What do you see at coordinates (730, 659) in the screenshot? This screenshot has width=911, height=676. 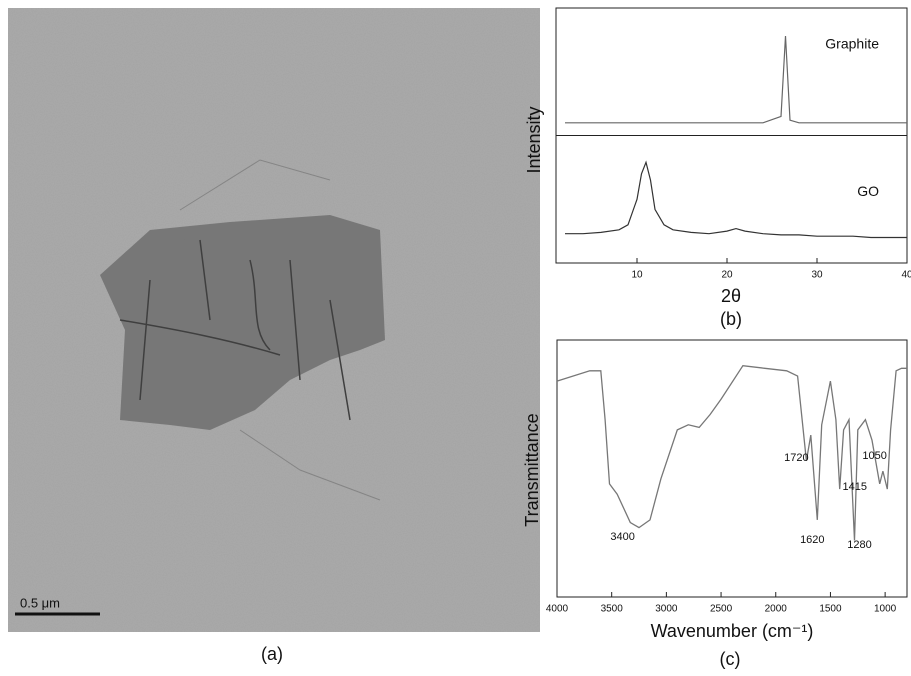 I see `caption: (c)` at bounding box center [730, 659].